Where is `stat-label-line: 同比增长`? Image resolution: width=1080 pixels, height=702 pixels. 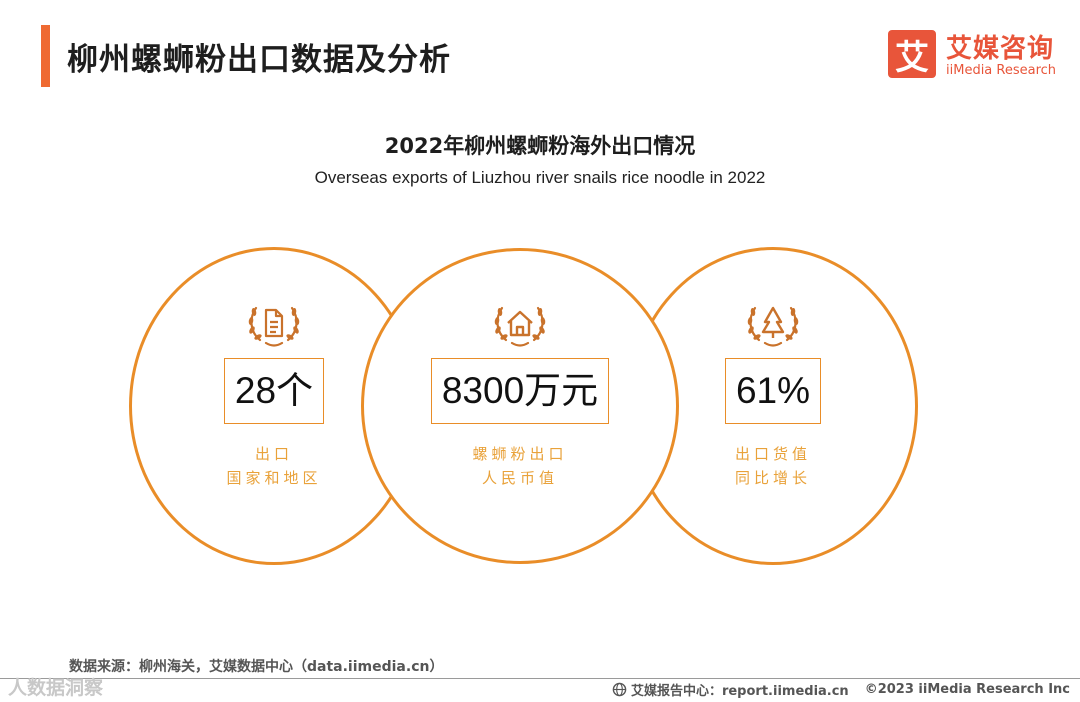 stat-label-line: 同比增长 is located at coordinates (772, 478).